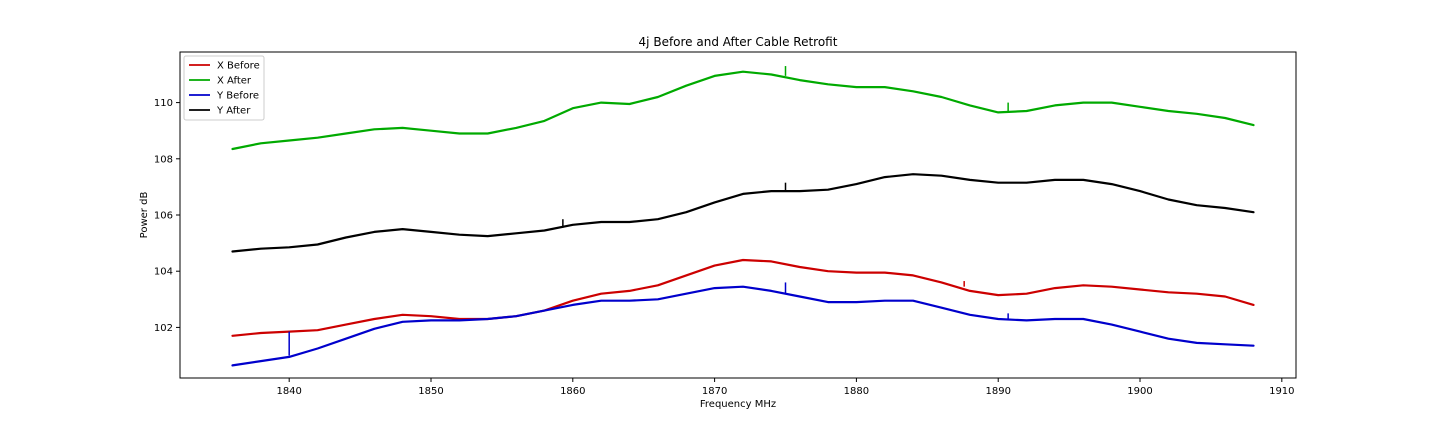 The height and width of the screenshot is (432, 1440). I want to click on y-tick-label: 110, so click(163, 103).